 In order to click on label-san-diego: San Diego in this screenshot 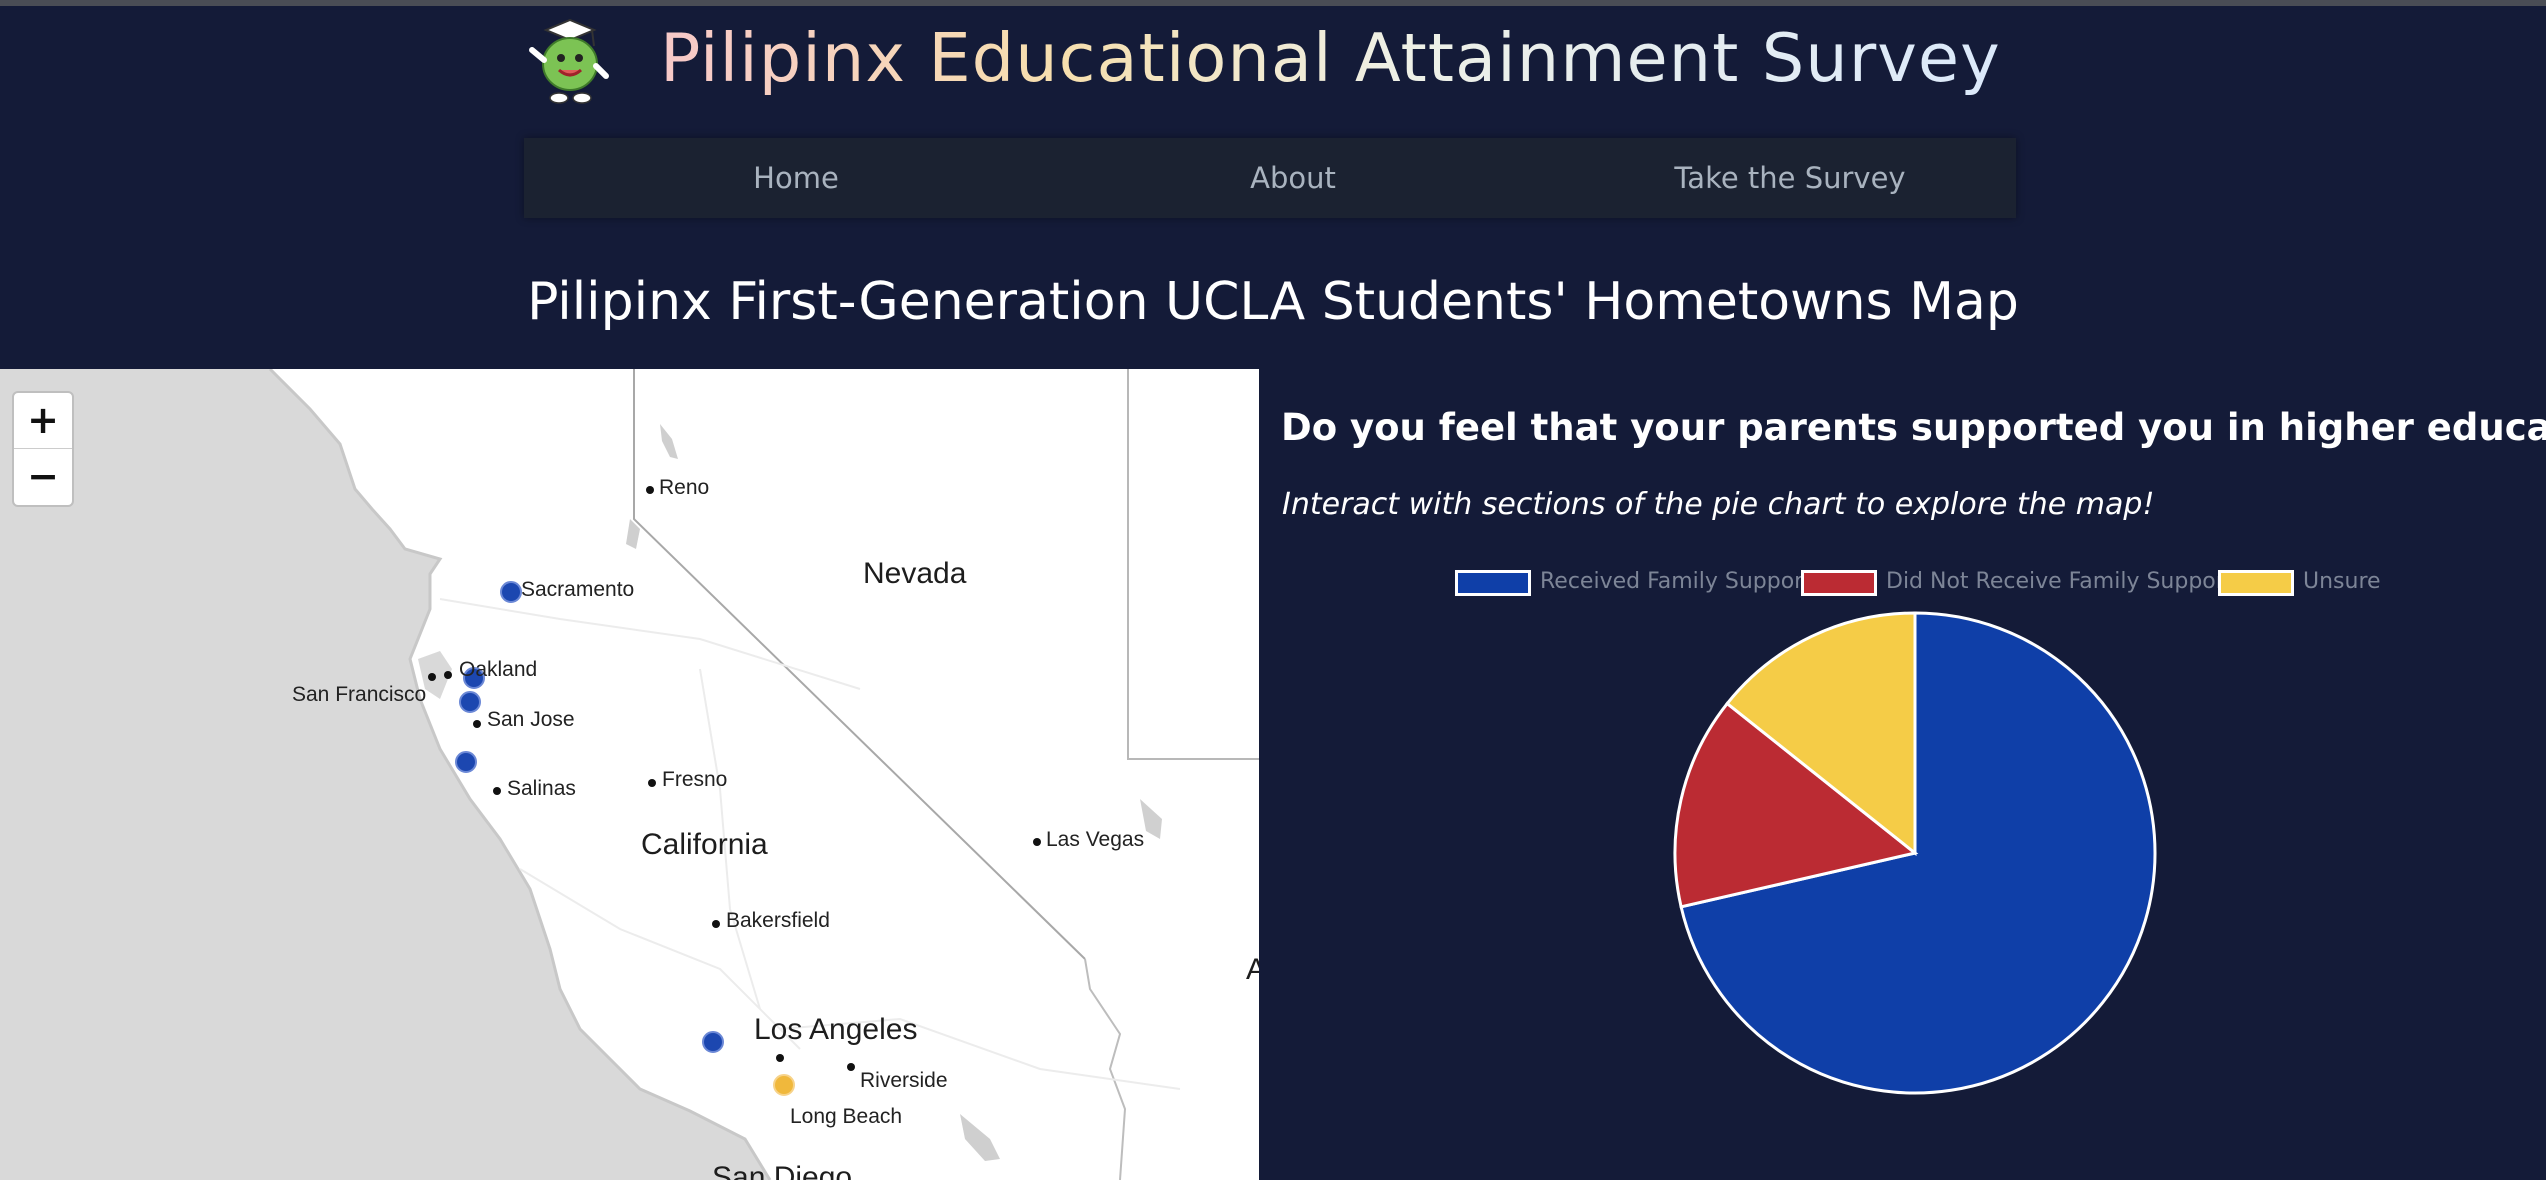, I will do `click(782, 1170)`.